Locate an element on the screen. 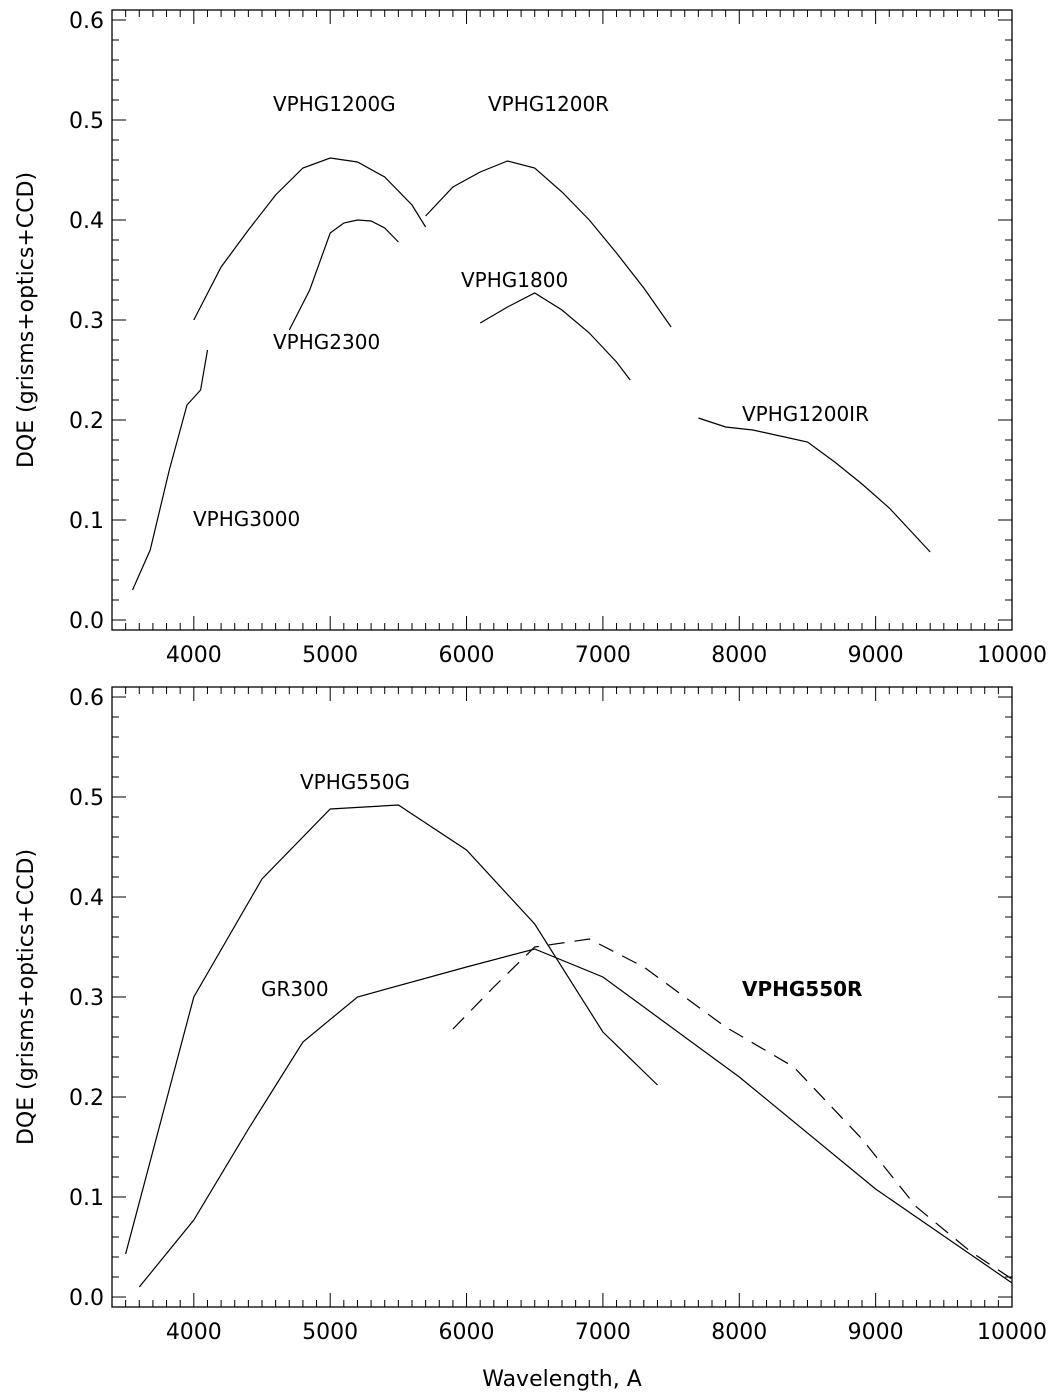  series-line-vphg550r is located at coordinates (732, 1109).